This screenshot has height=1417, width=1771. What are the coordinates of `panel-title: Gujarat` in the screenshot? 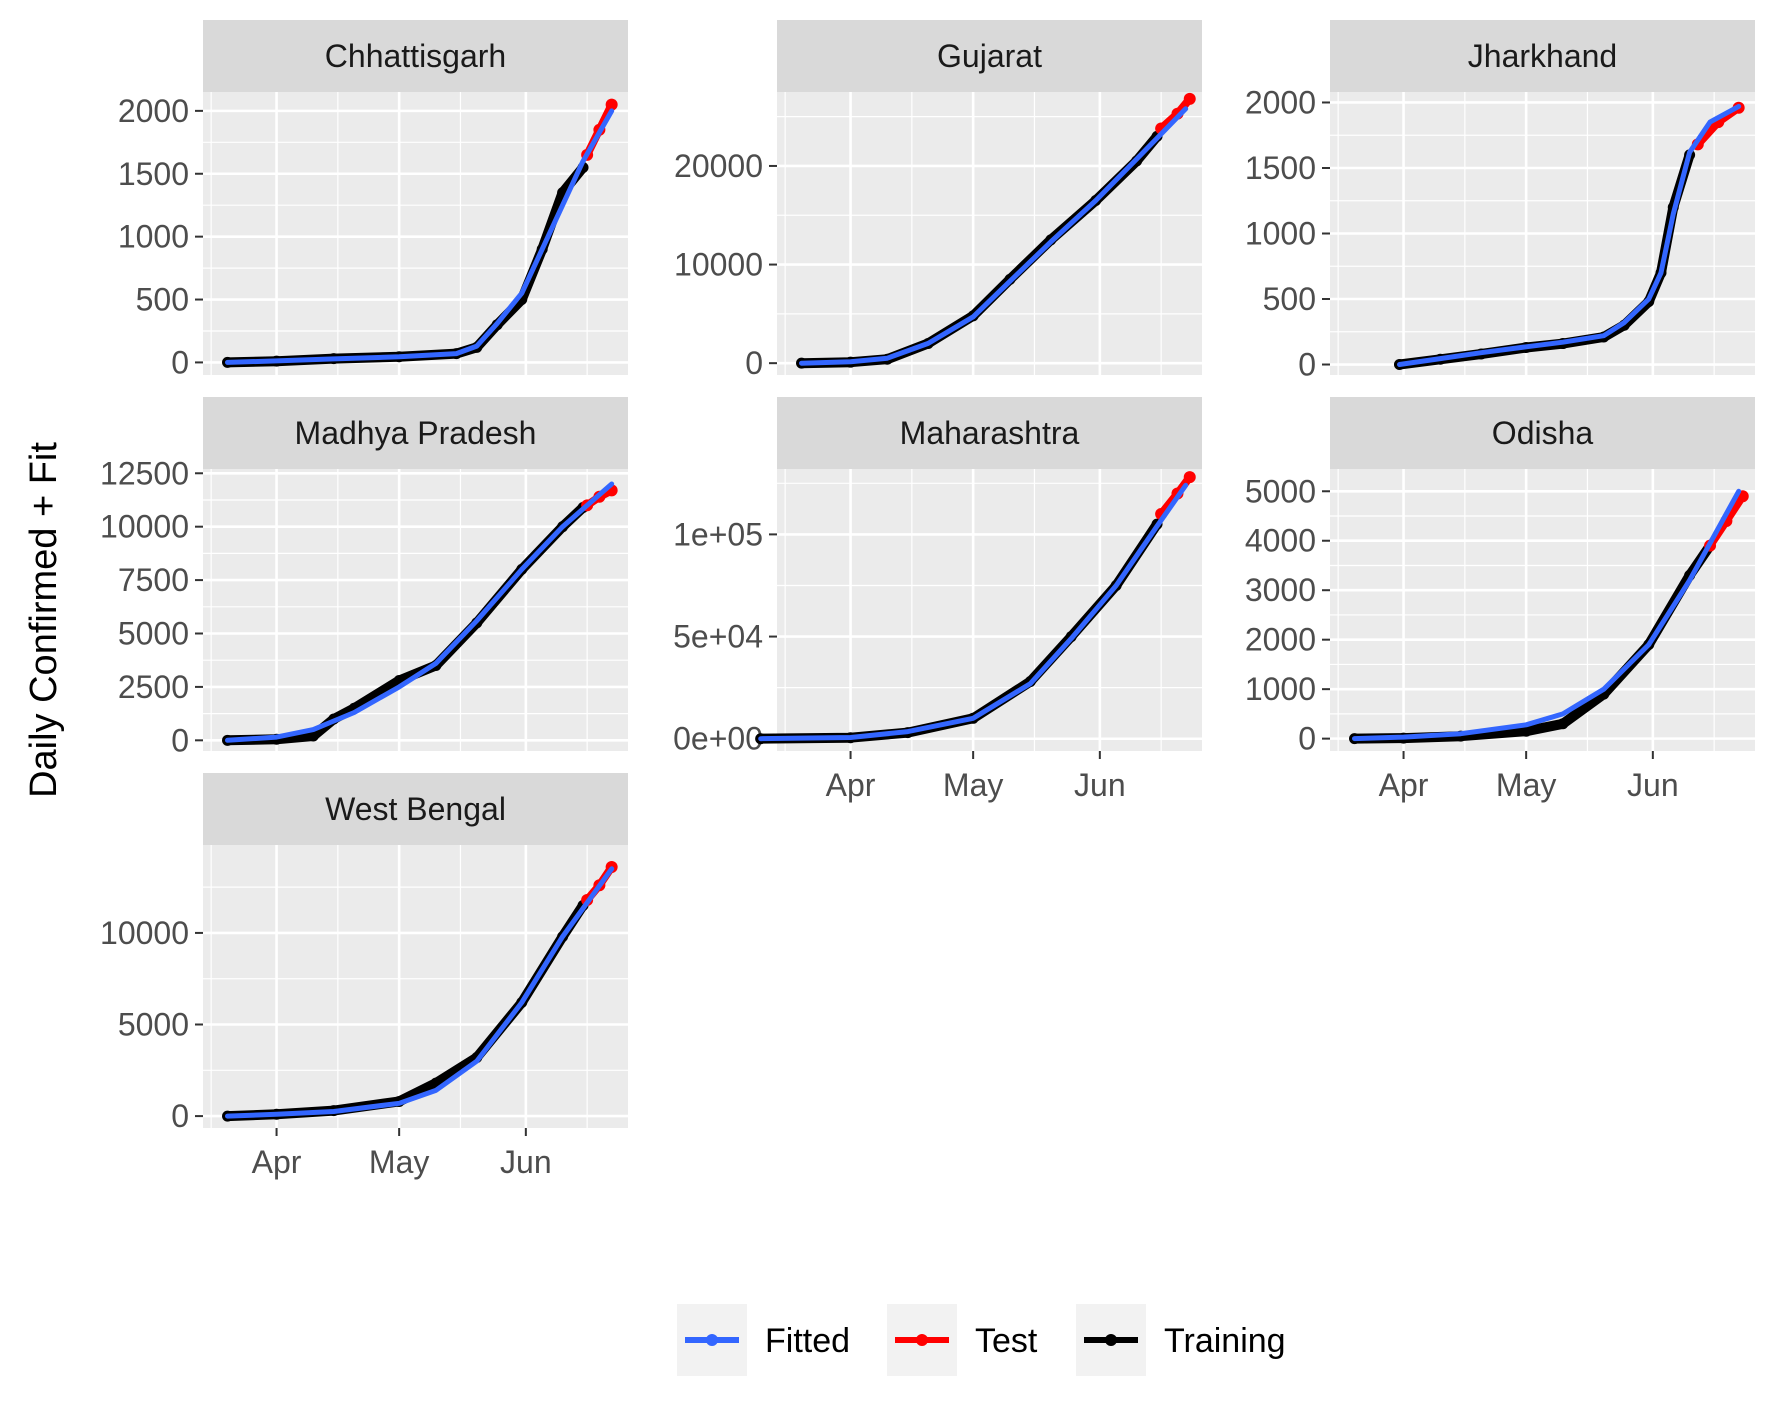 It's located at (989, 56).